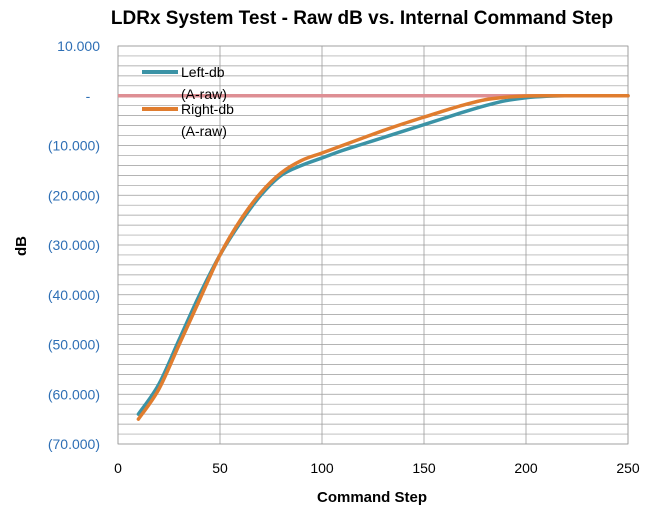  Describe the element at coordinates (21, 246) in the screenshot. I see `y-axis-title: dB` at that location.